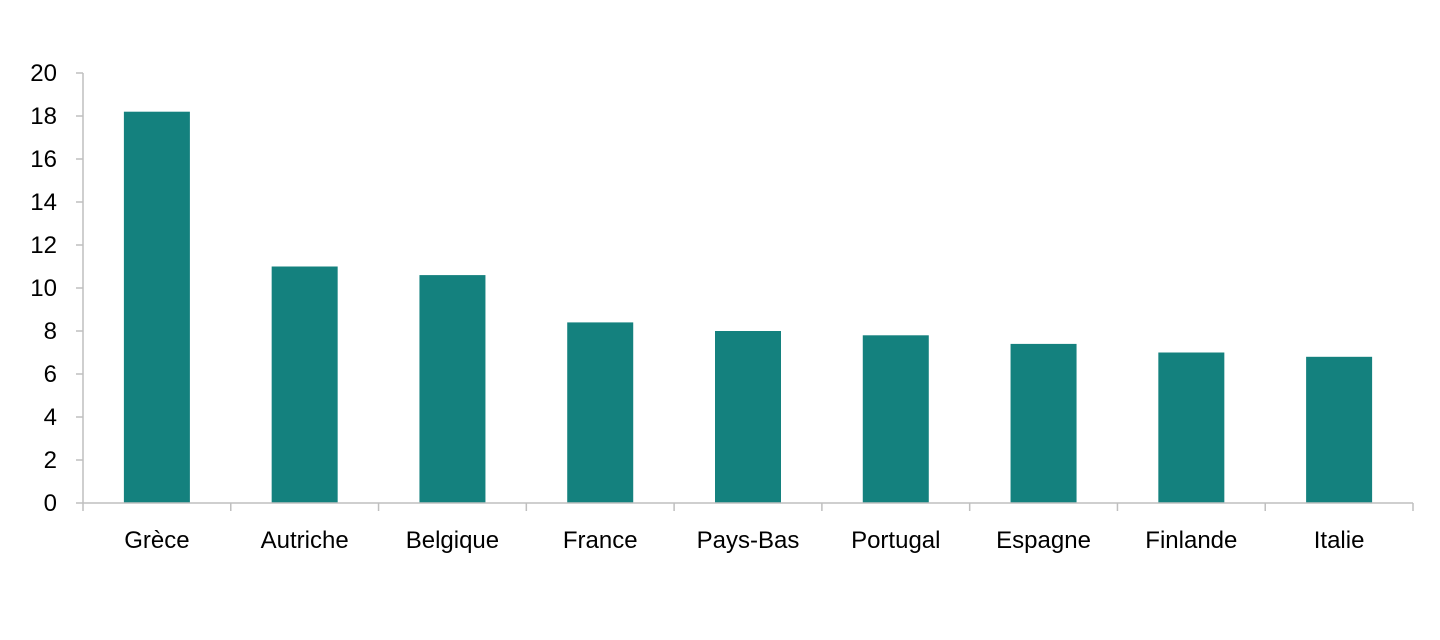 Image resolution: width=1440 pixels, height=640 pixels. Describe the element at coordinates (1043, 540) in the screenshot. I see `x-tick-label: Espagne` at that location.